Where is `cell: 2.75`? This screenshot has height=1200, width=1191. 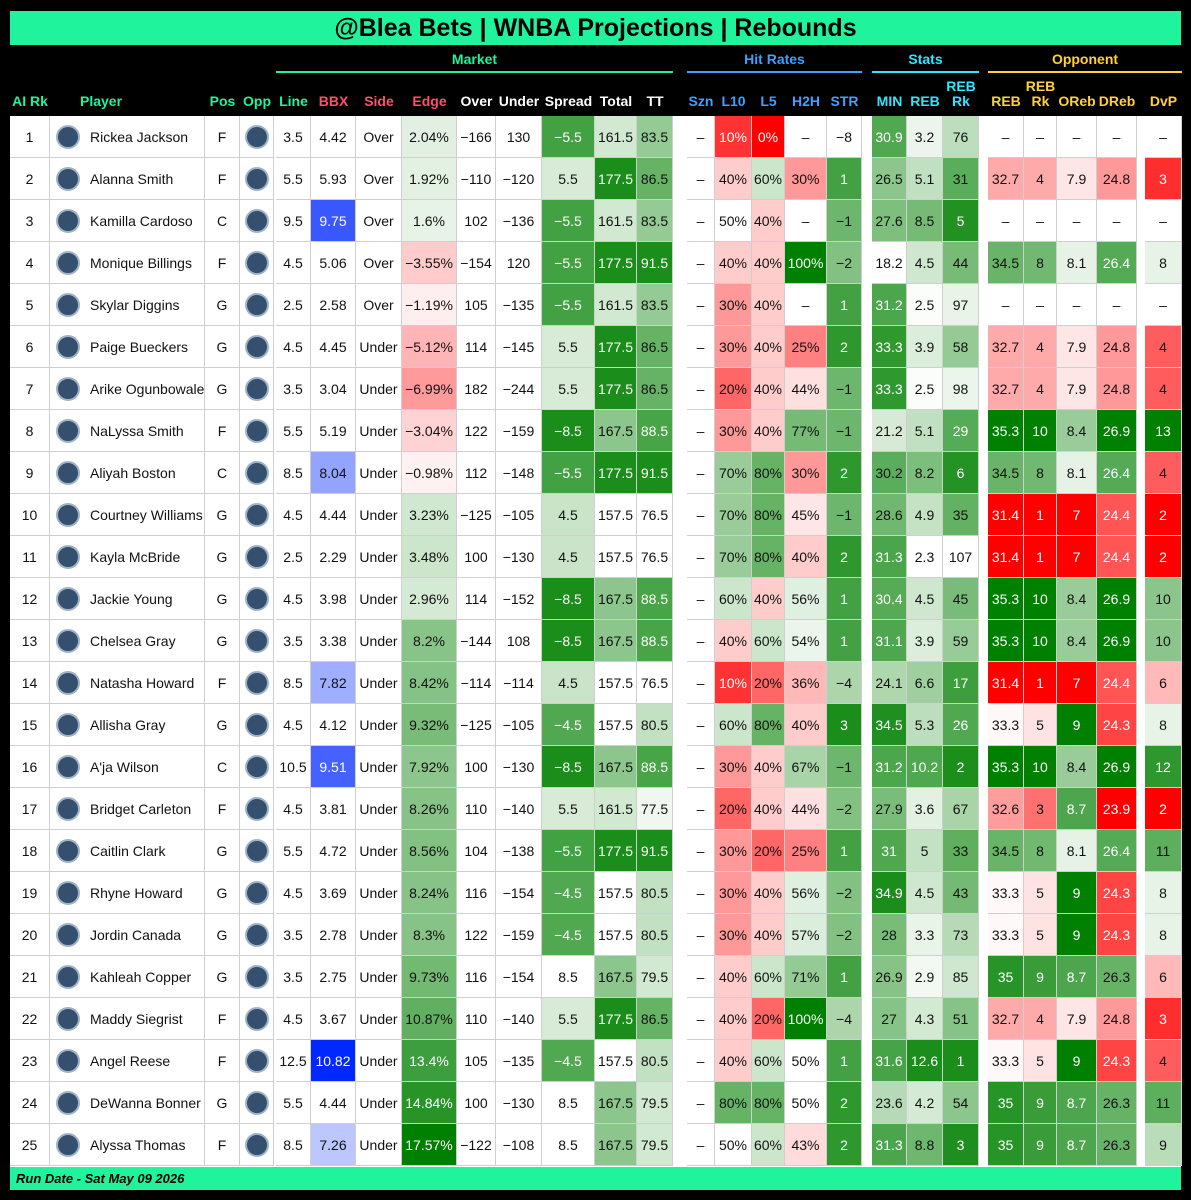 cell: 2.75 is located at coordinates (333, 977).